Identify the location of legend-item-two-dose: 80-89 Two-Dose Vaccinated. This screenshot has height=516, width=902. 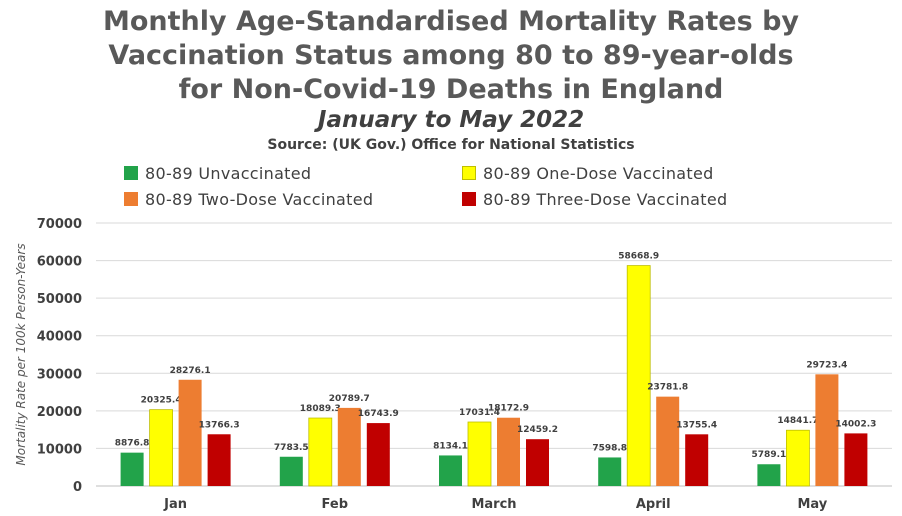
(248, 199).